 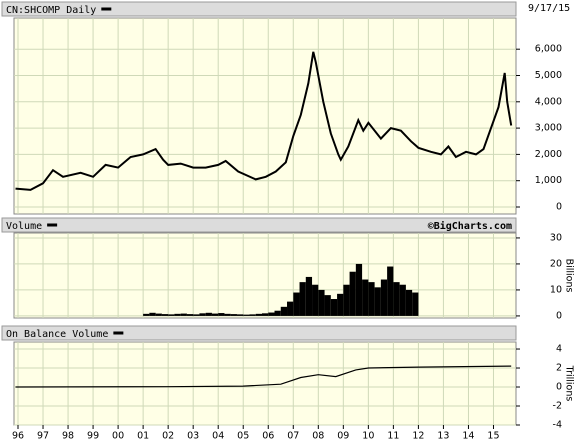 I want to click on y-tick-label: 2,000, so click(x=548, y=154).